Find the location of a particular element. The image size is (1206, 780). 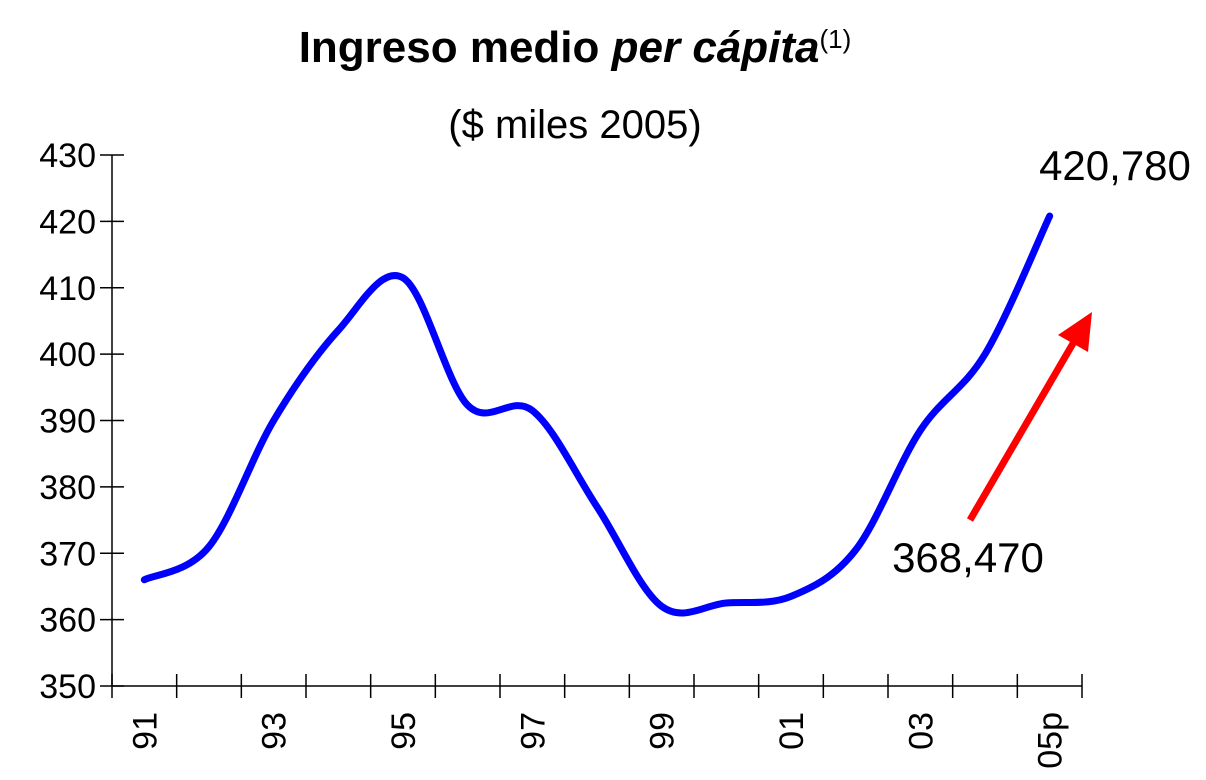

x-tick-label: 95 is located at coordinates (404, 731).